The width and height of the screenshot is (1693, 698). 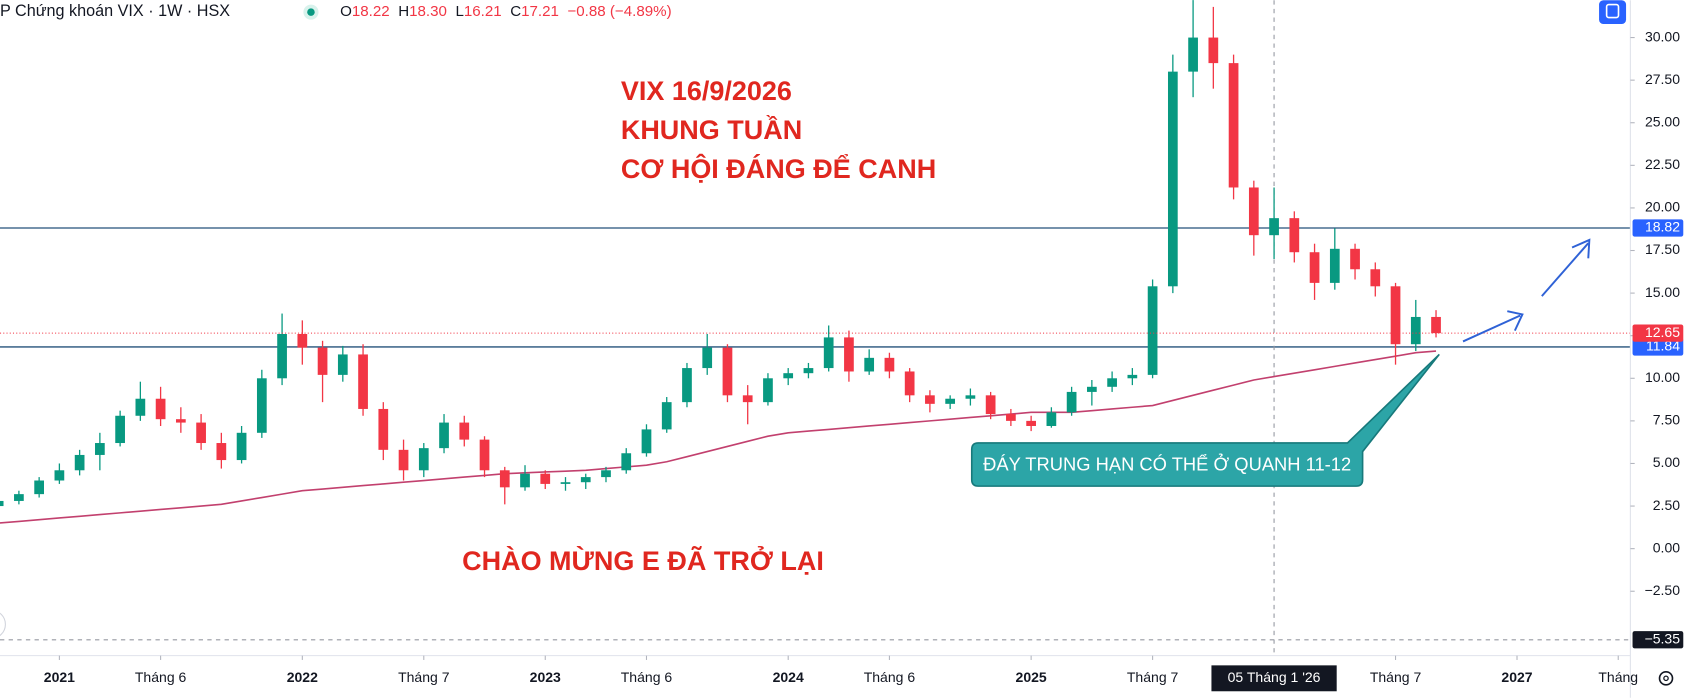 I want to click on x-tick-label: 2023, so click(x=545, y=677).